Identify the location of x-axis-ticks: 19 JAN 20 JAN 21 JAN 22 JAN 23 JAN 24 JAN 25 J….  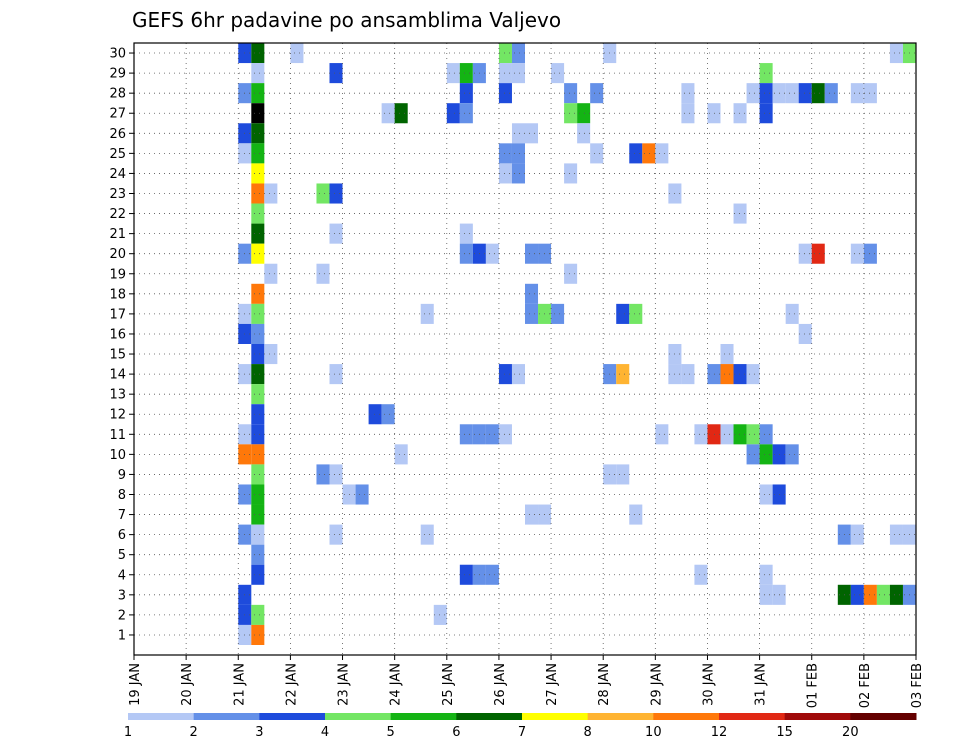
(526, 681).